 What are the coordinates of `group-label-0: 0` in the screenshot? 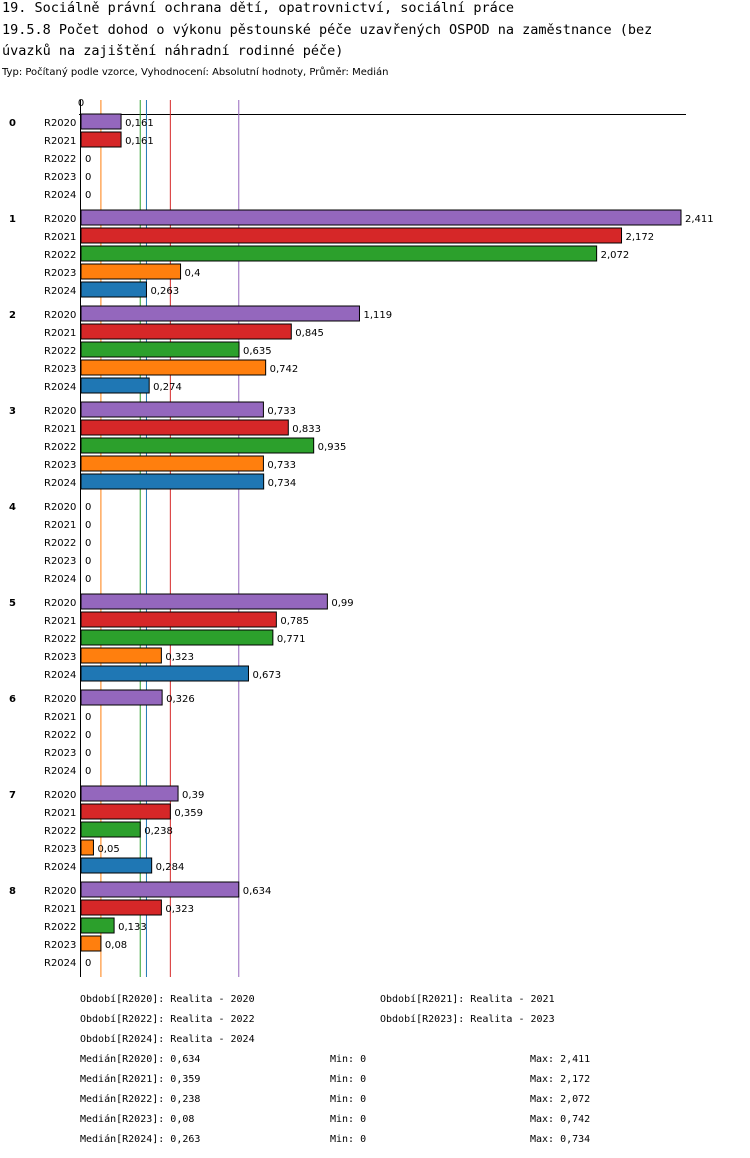 It's located at (12, 123).